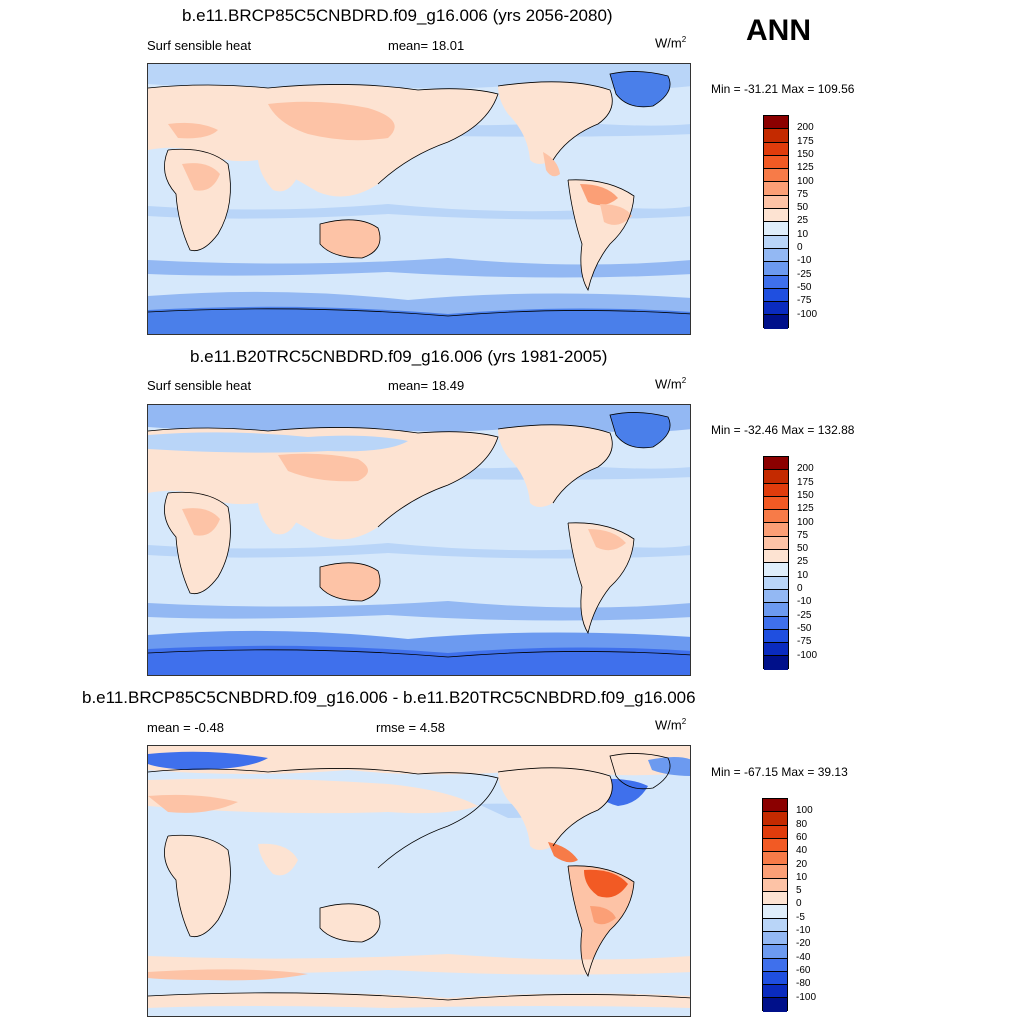  What do you see at coordinates (426, 385) in the screenshot?
I see `panel-2-mean-label: mean= 18.49` at bounding box center [426, 385].